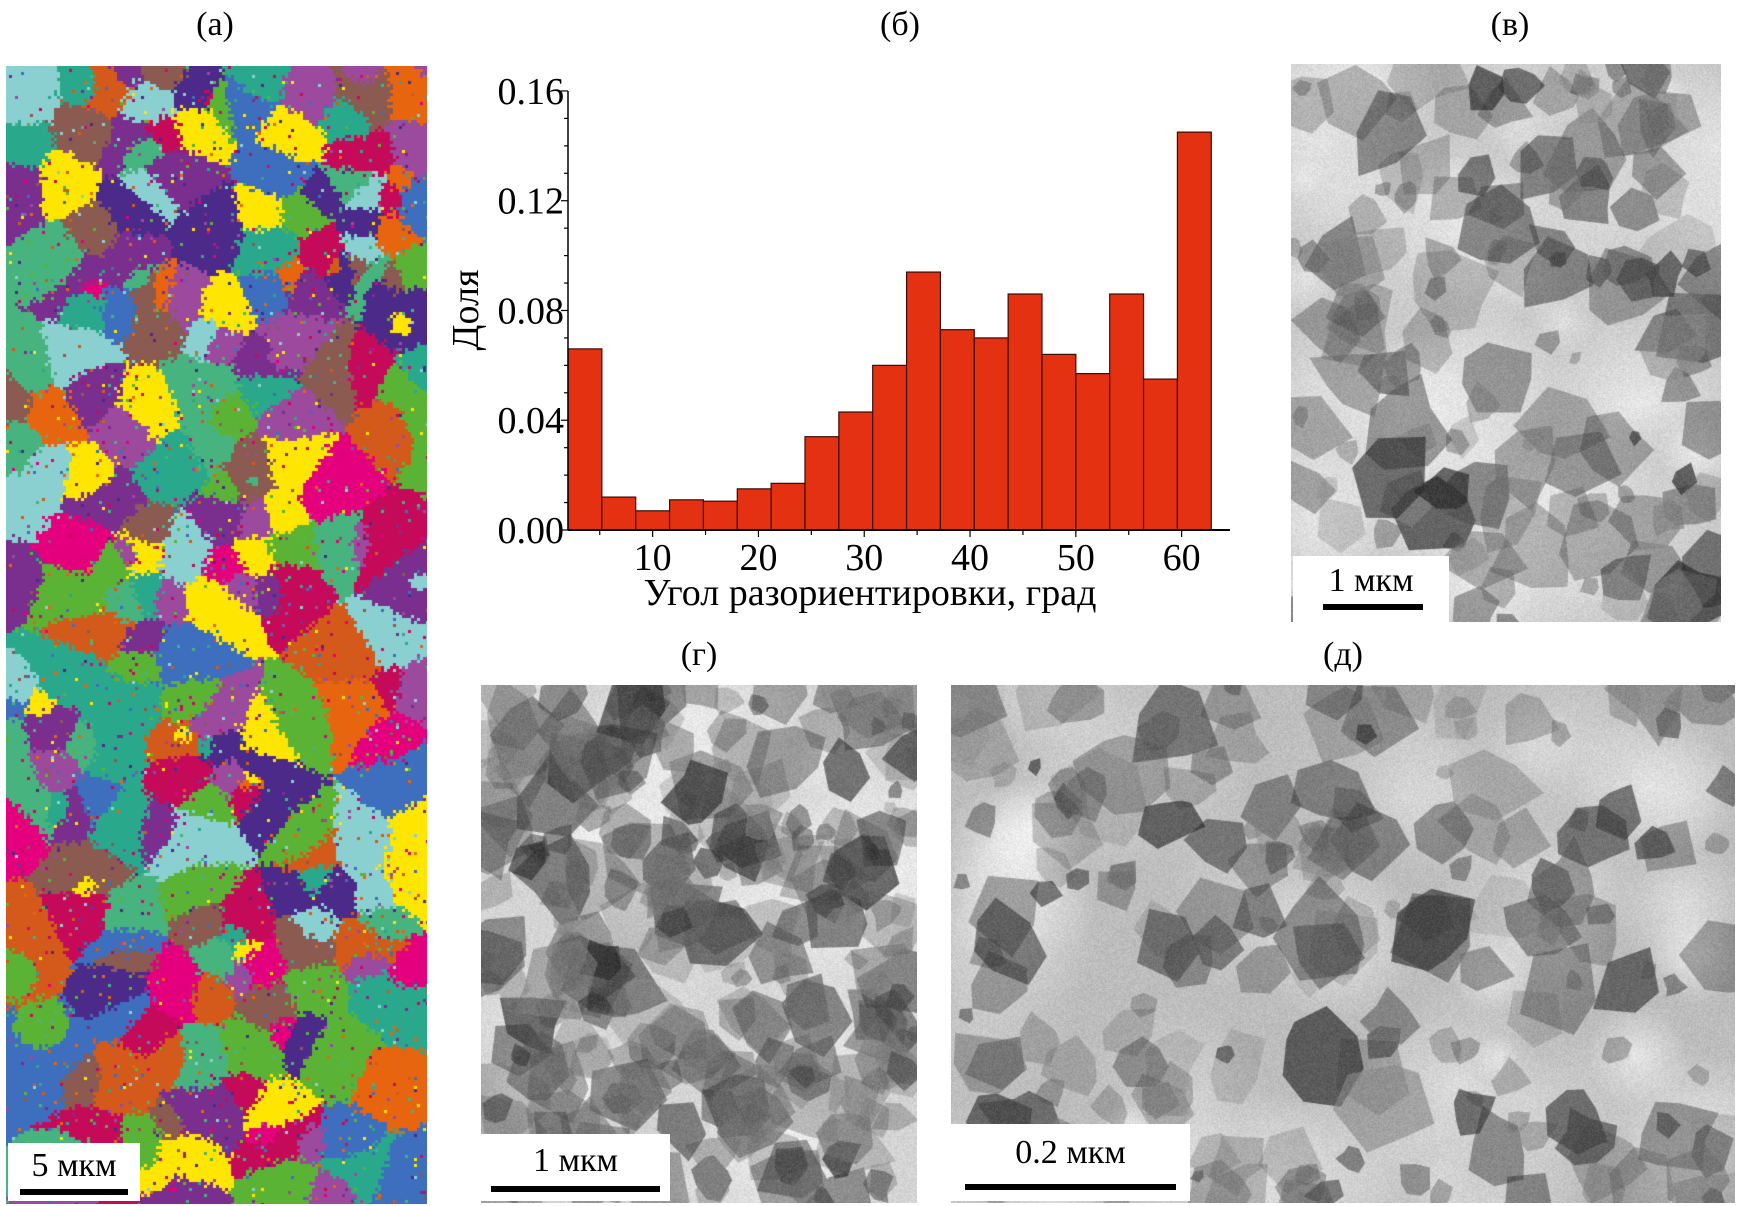 This screenshot has height=1206, width=1740. I want to click on scale-bar-a-label: 5 мкм, so click(74, 1165).